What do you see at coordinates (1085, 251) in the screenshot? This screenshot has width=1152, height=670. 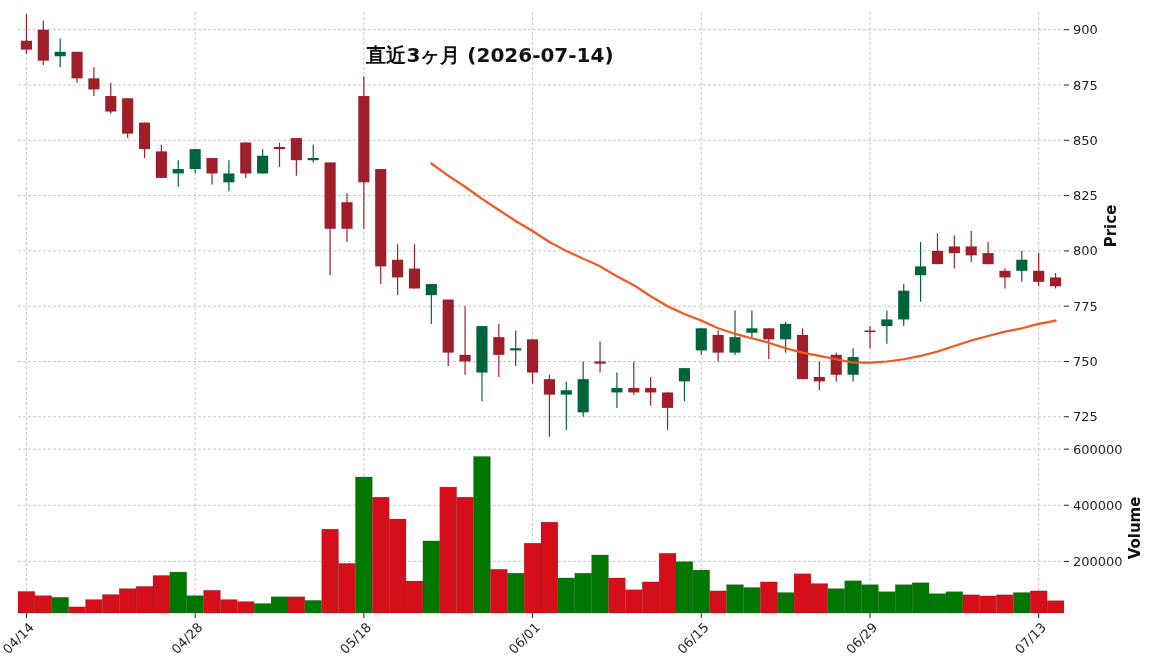 I see `y-tick-label: 800` at bounding box center [1085, 251].